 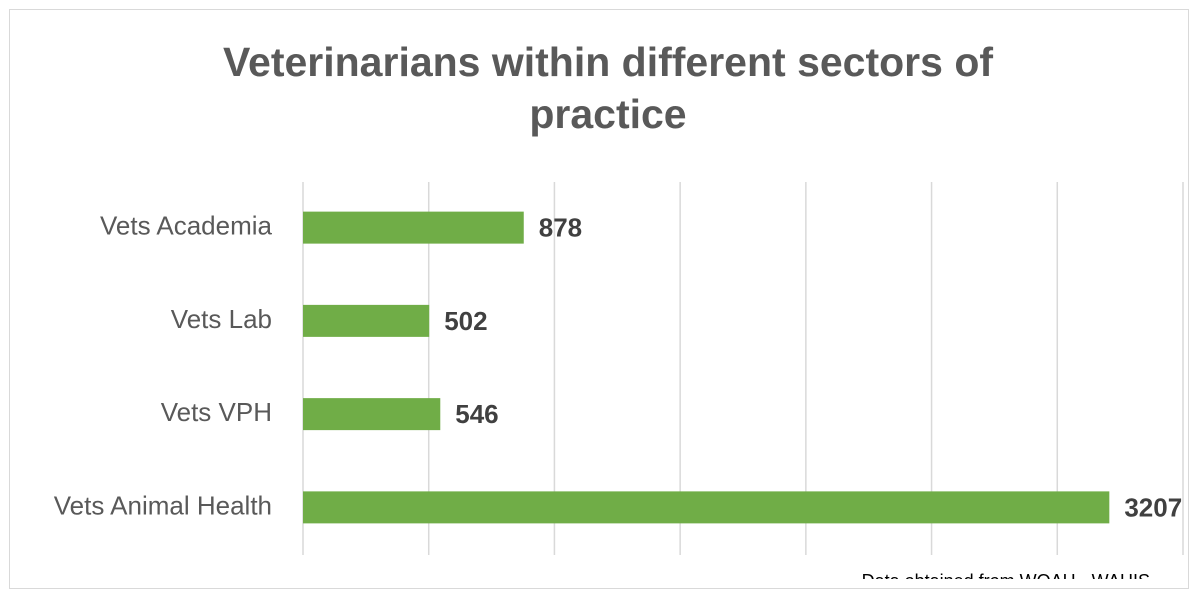 What do you see at coordinates (1153, 507) in the screenshot?
I see `data-label: 3207` at bounding box center [1153, 507].